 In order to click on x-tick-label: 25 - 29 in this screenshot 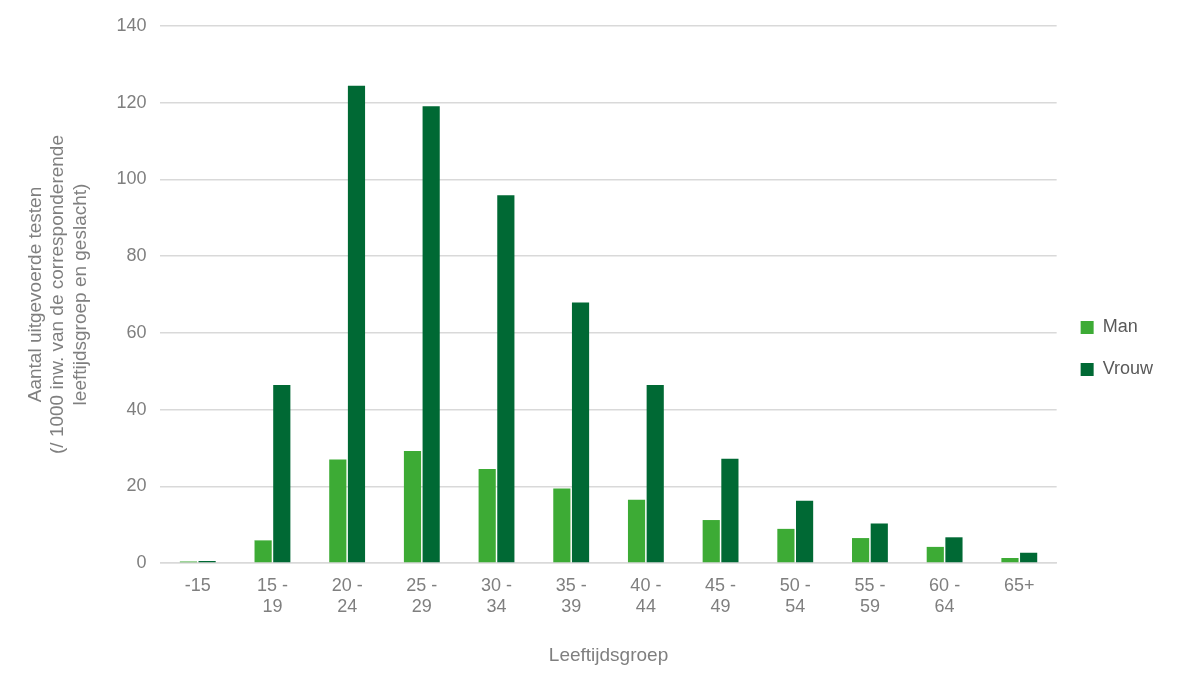, I will do `click(422, 595)`.